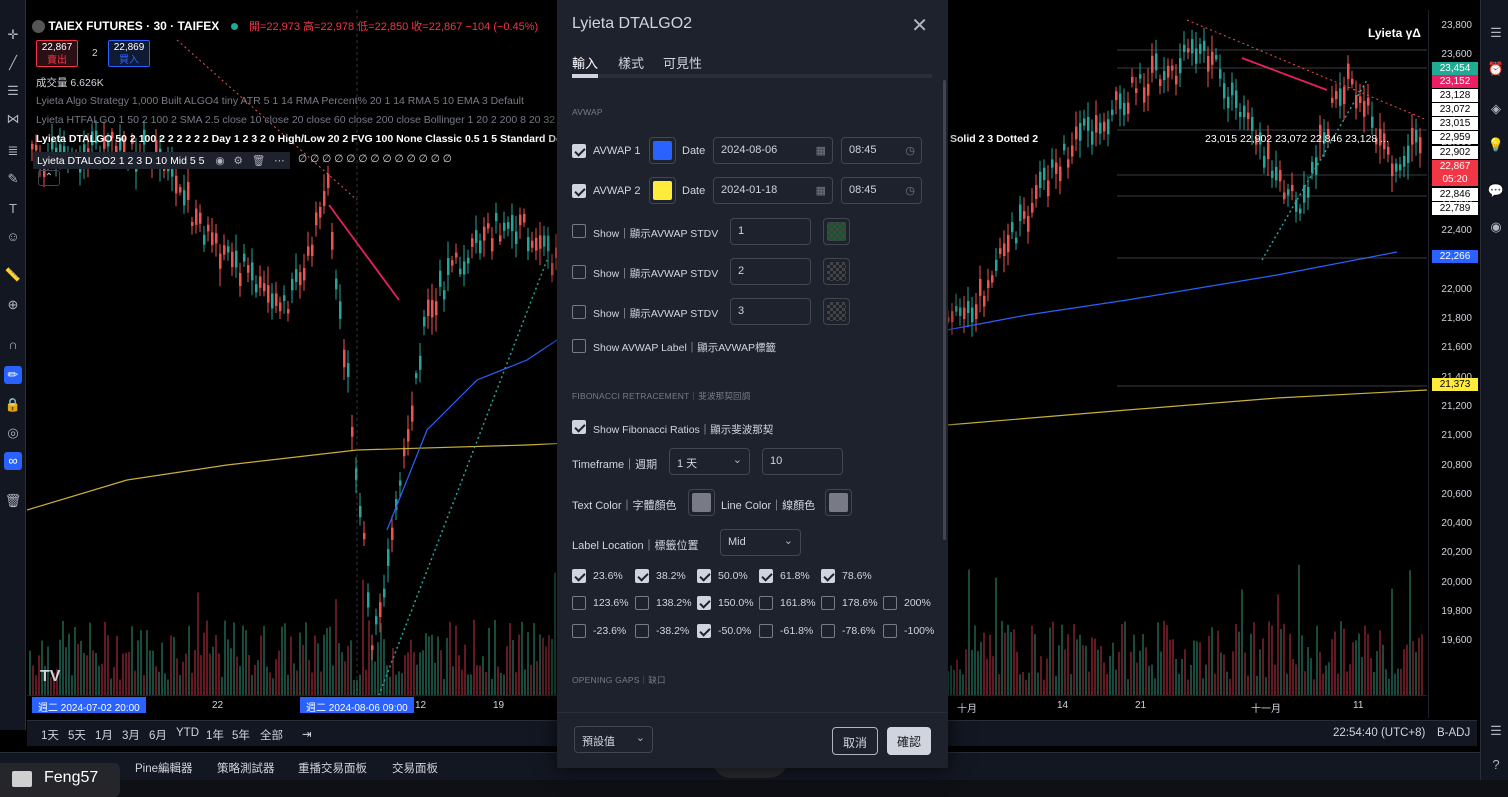 The width and height of the screenshot is (1508, 797). What do you see at coordinates (187, 733) in the screenshot?
I see `range-button: YTD` at bounding box center [187, 733].